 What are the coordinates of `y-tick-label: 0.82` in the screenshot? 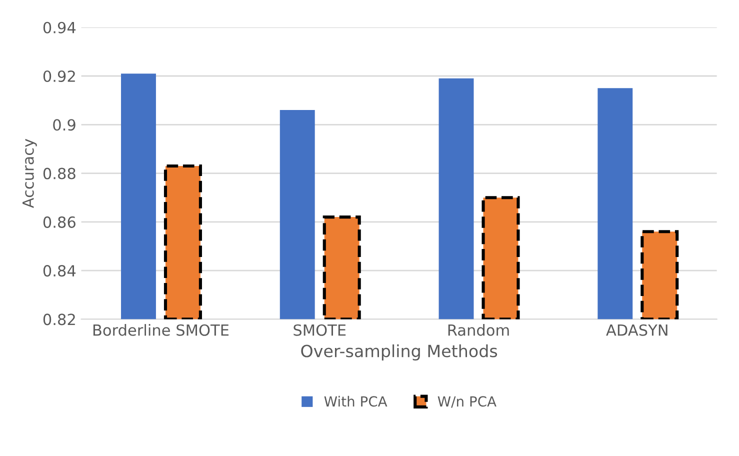 It's located at (59, 320).